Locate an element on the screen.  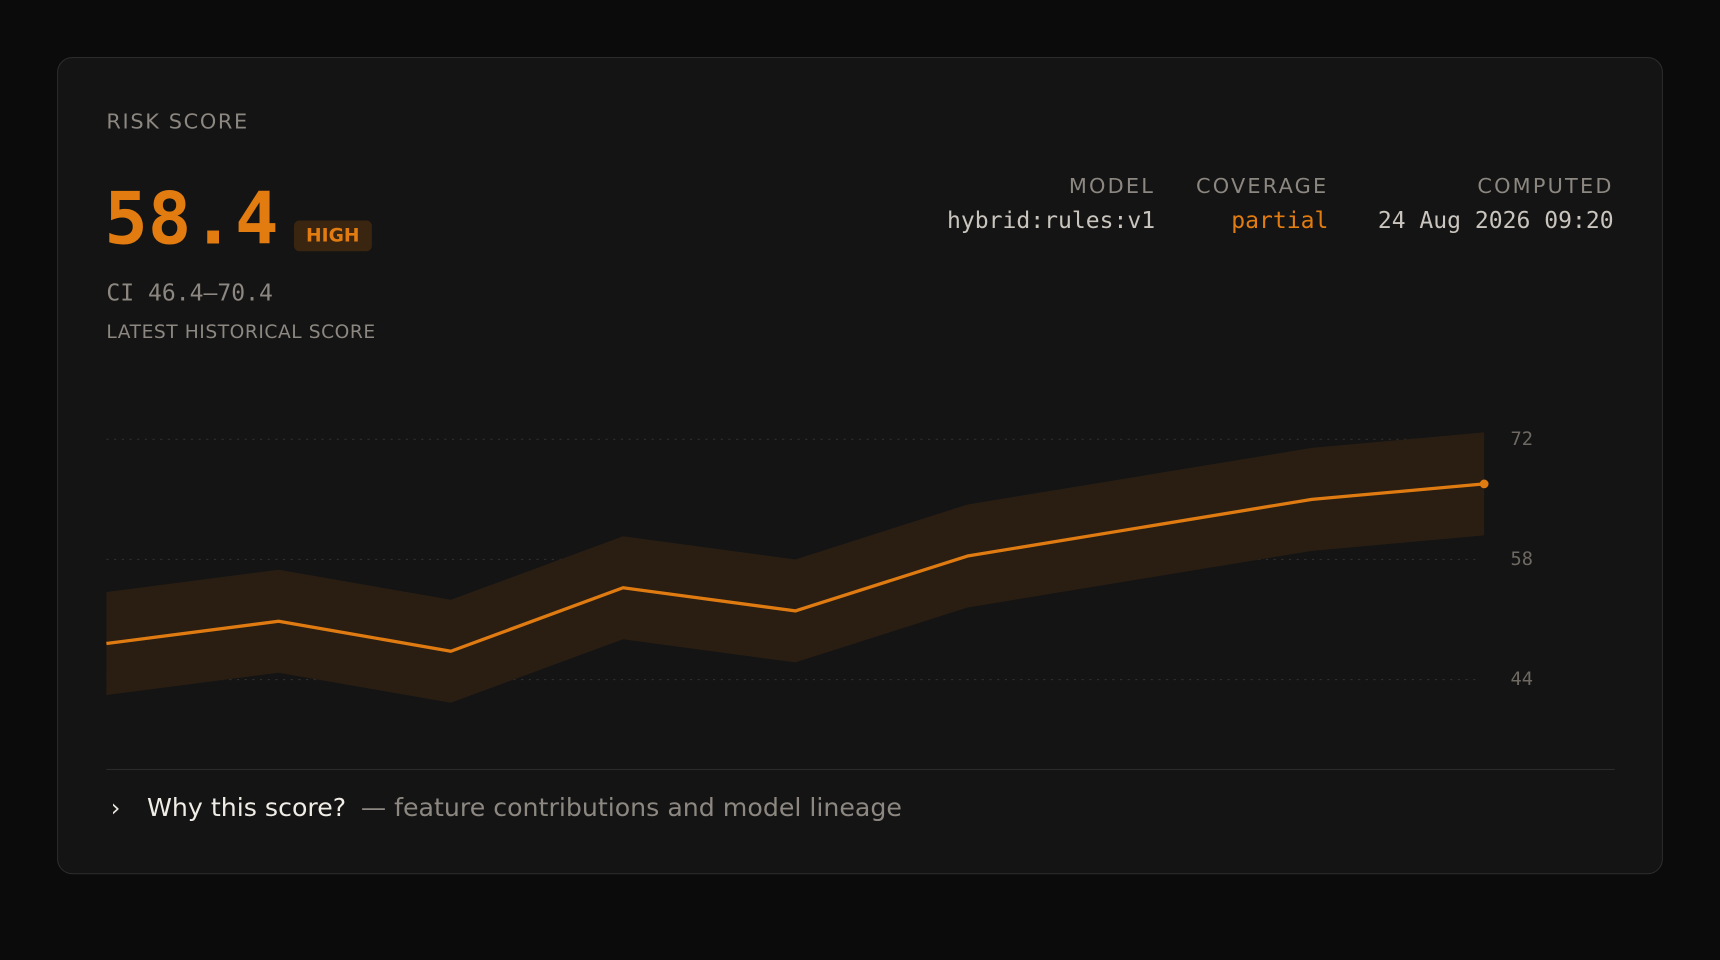
meta-value: hybrid:rules:v1 is located at coordinates (1051, 220).